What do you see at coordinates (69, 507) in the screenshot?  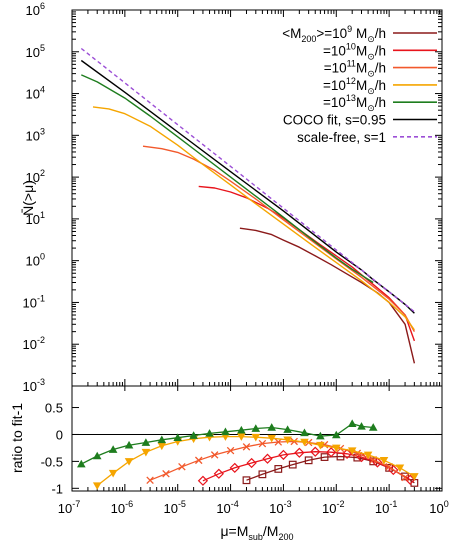 I see `x-tick-label: 10⁻⁷` at bounding box center [69, 507].